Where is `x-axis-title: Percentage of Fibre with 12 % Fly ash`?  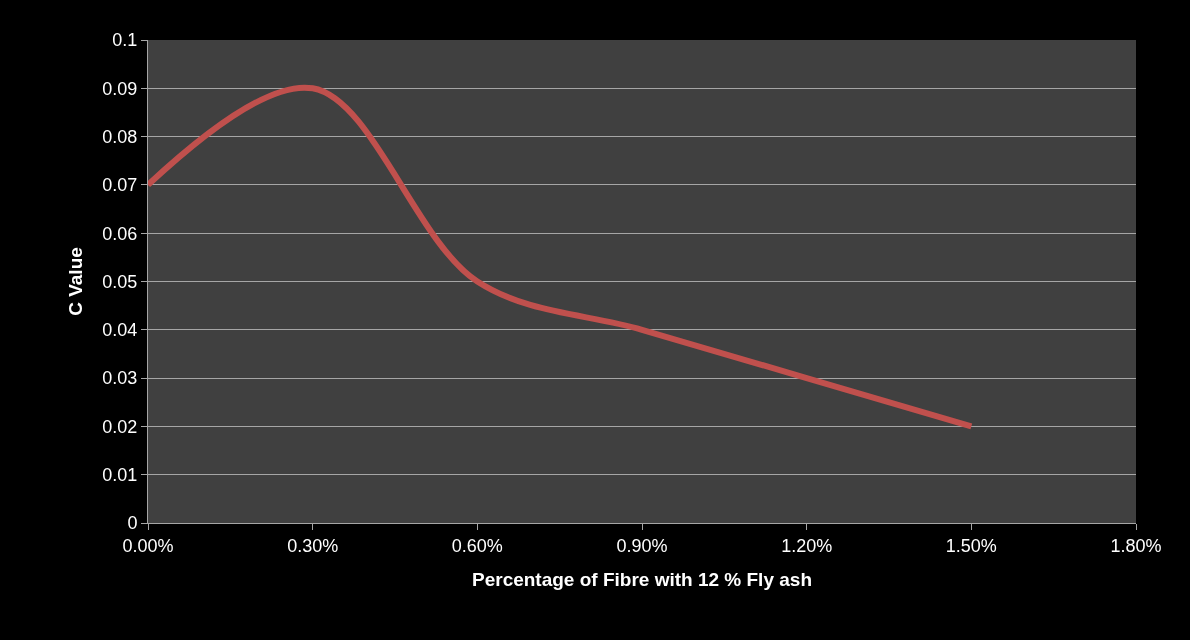
x-axis-title: Percentage of Fibre with 12 % Fly ash is located at coordinates (642, 580).